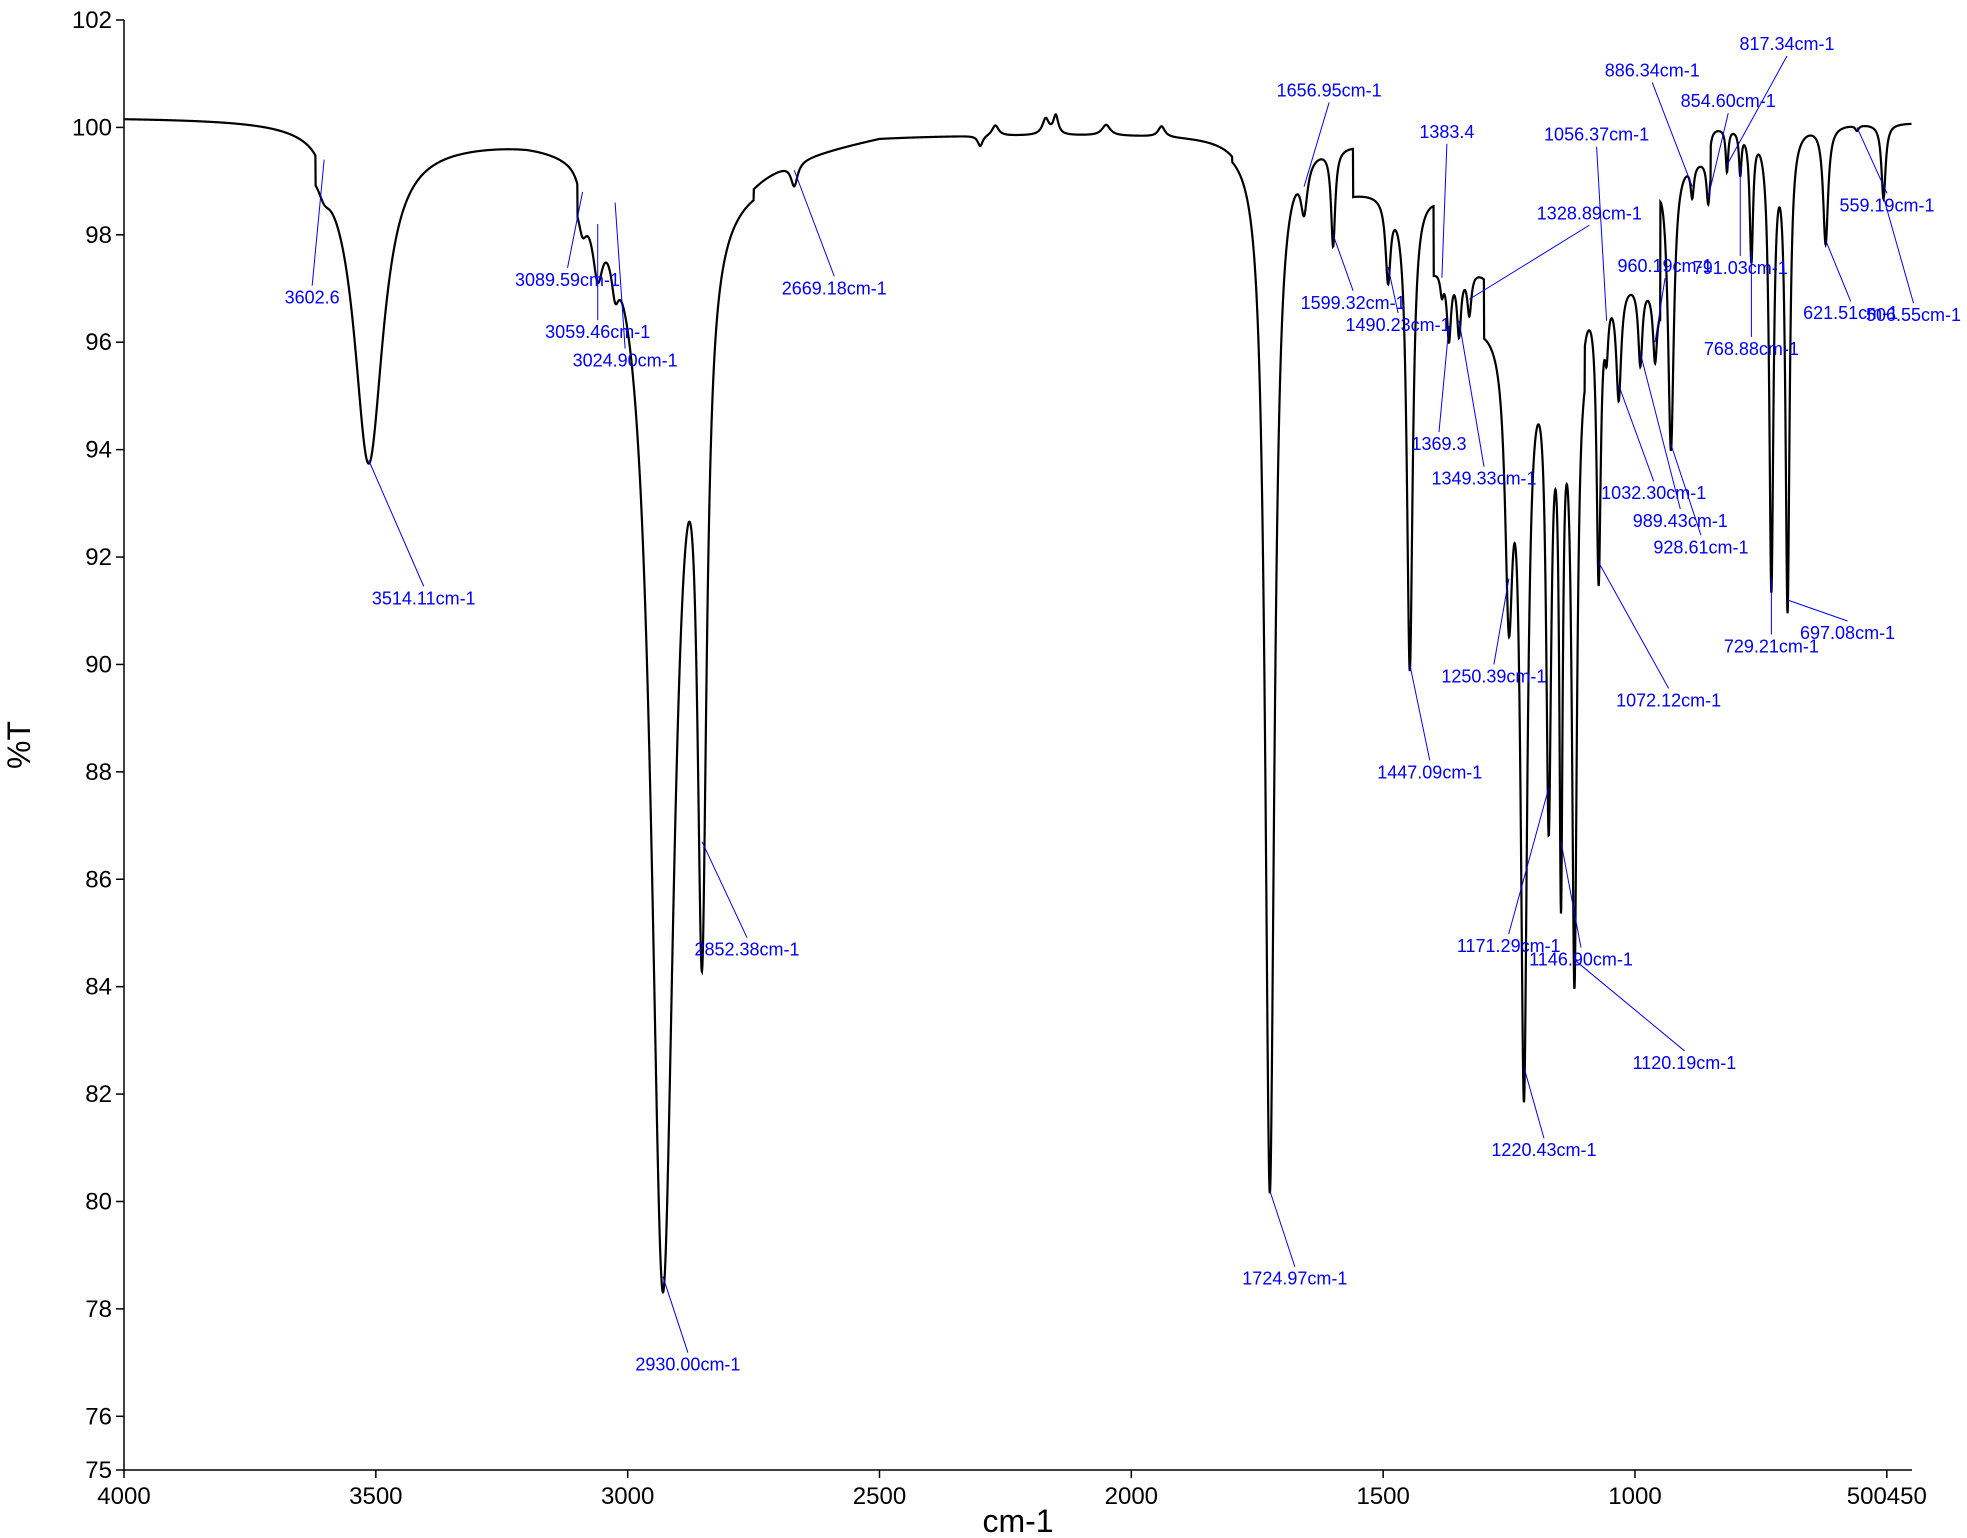  I want to click on peak-annotation: 729.21cm-1, so click(1771, 617).